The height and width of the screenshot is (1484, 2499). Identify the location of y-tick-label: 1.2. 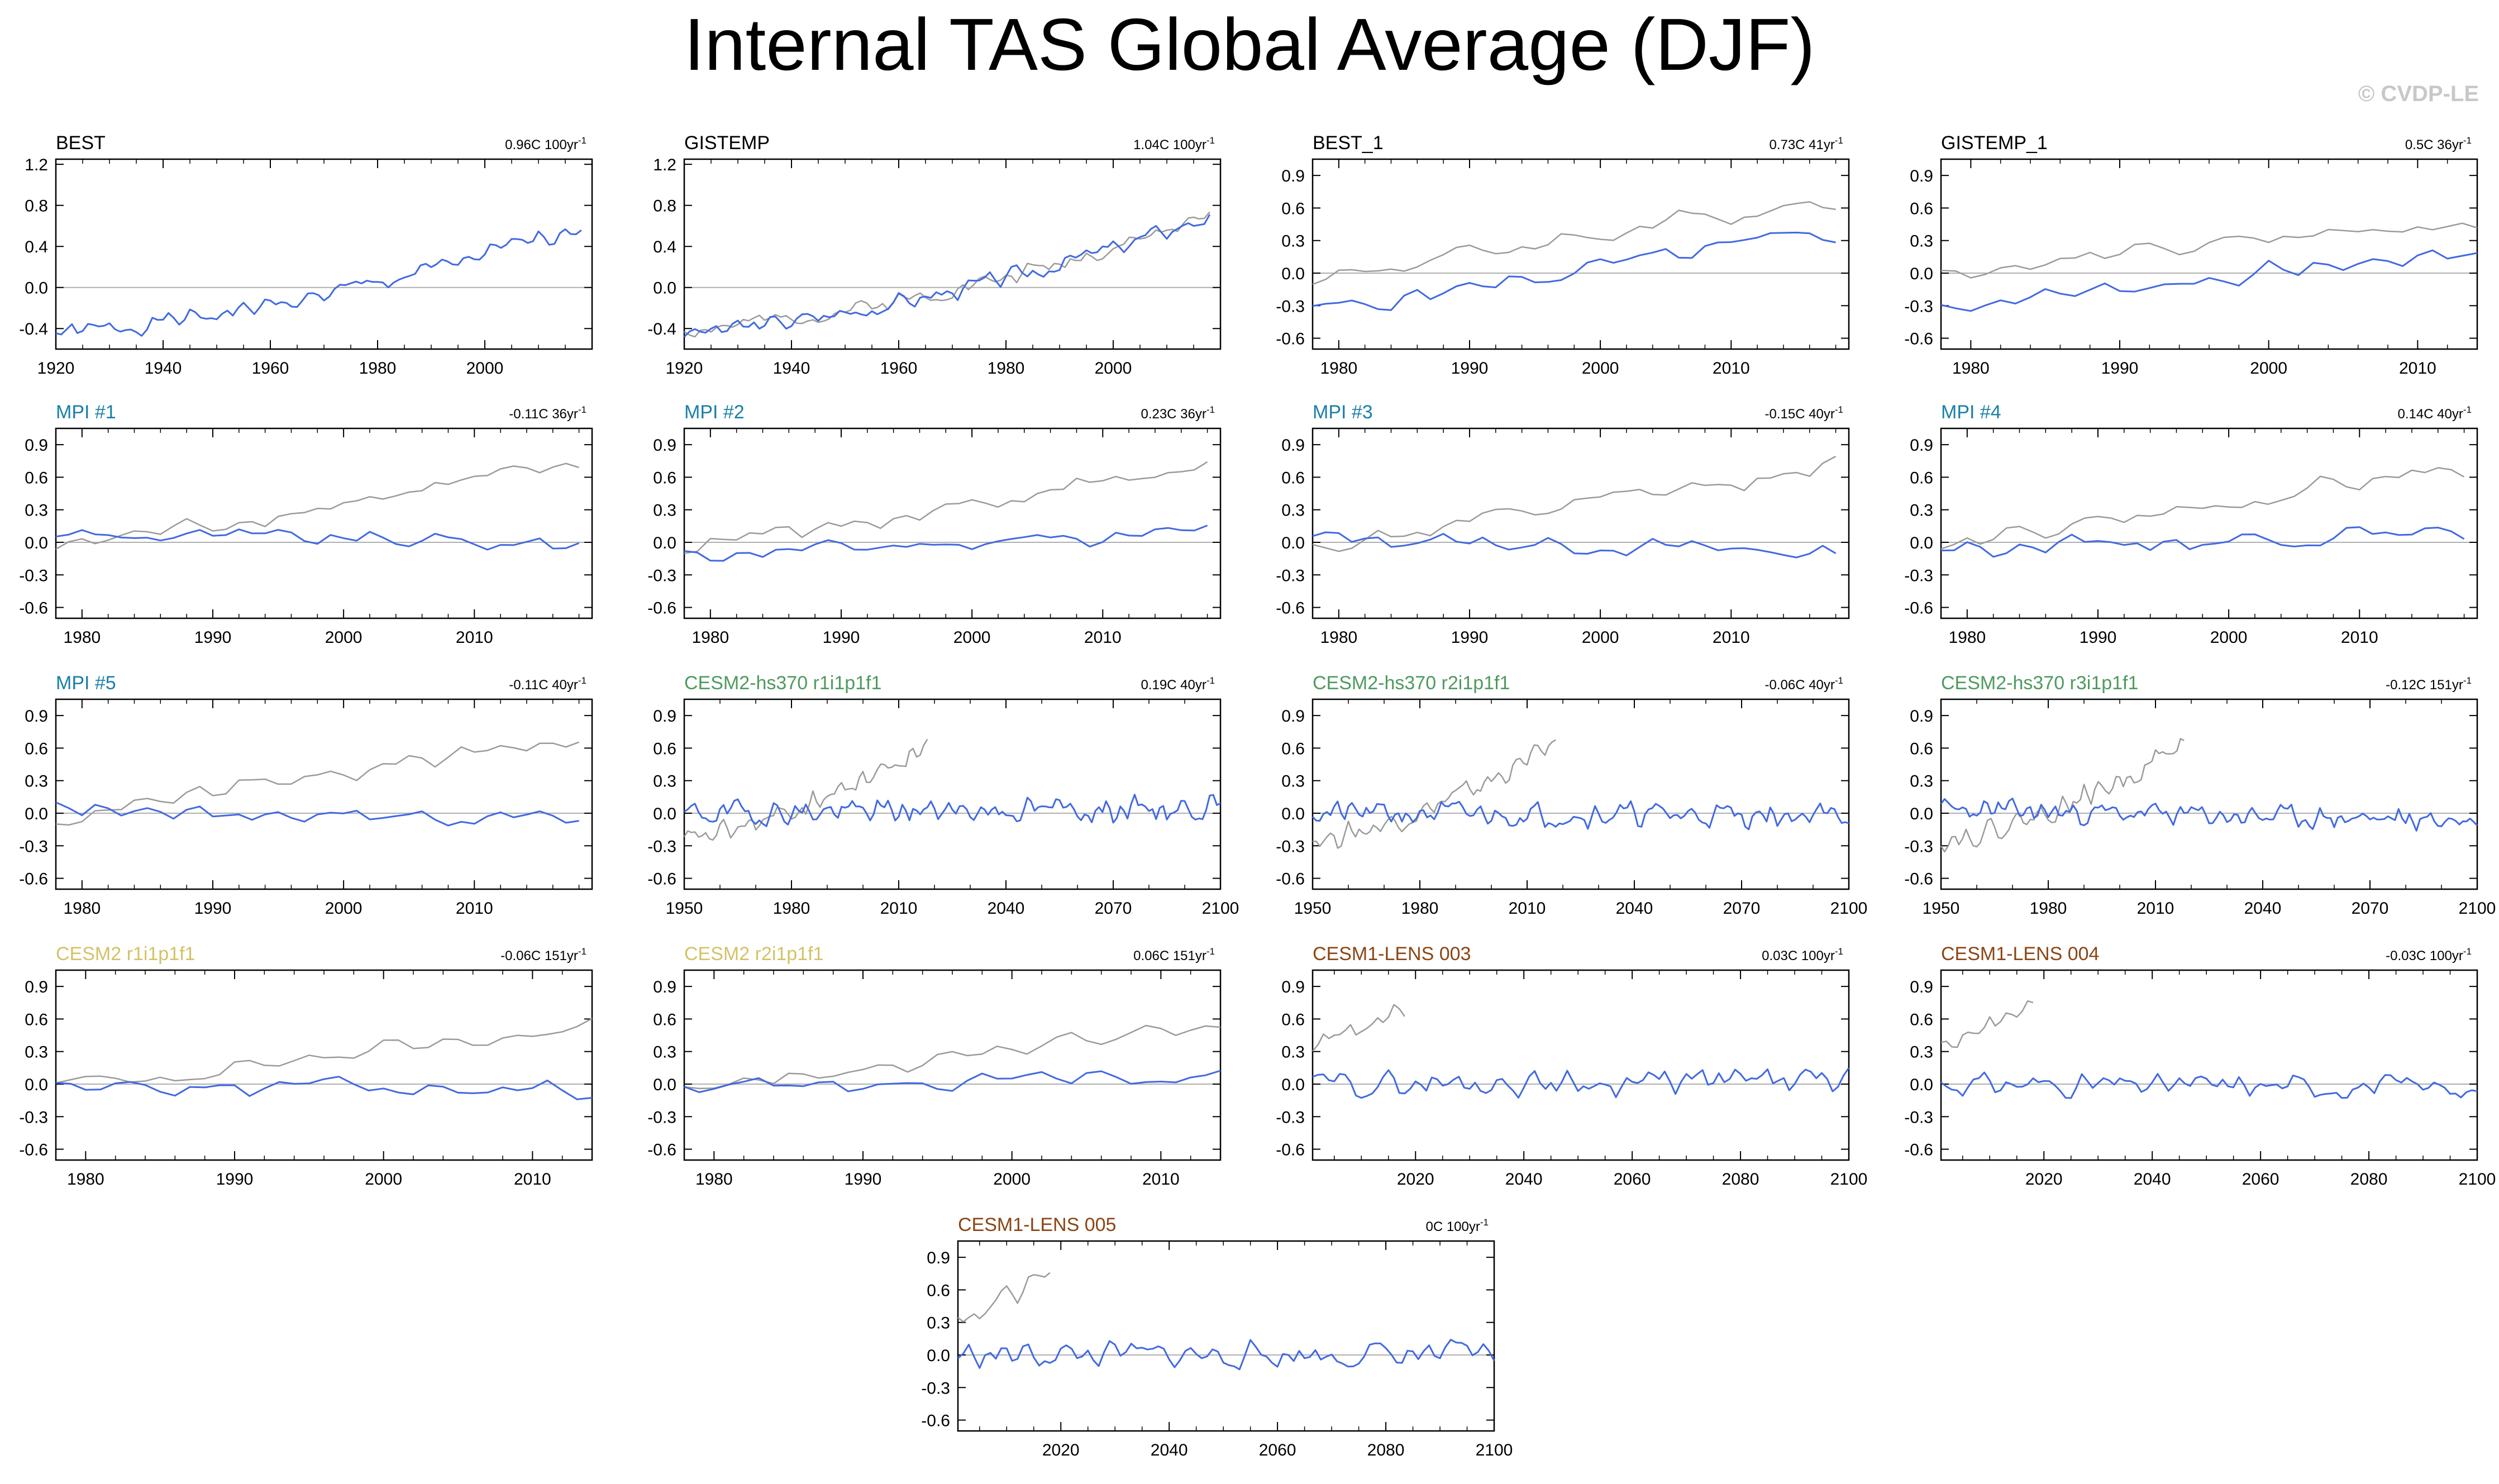
(36, 165).